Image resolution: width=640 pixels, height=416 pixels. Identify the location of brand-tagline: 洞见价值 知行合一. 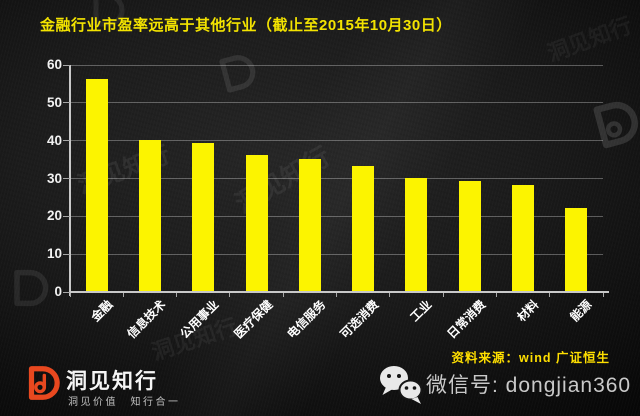
(124, 402).